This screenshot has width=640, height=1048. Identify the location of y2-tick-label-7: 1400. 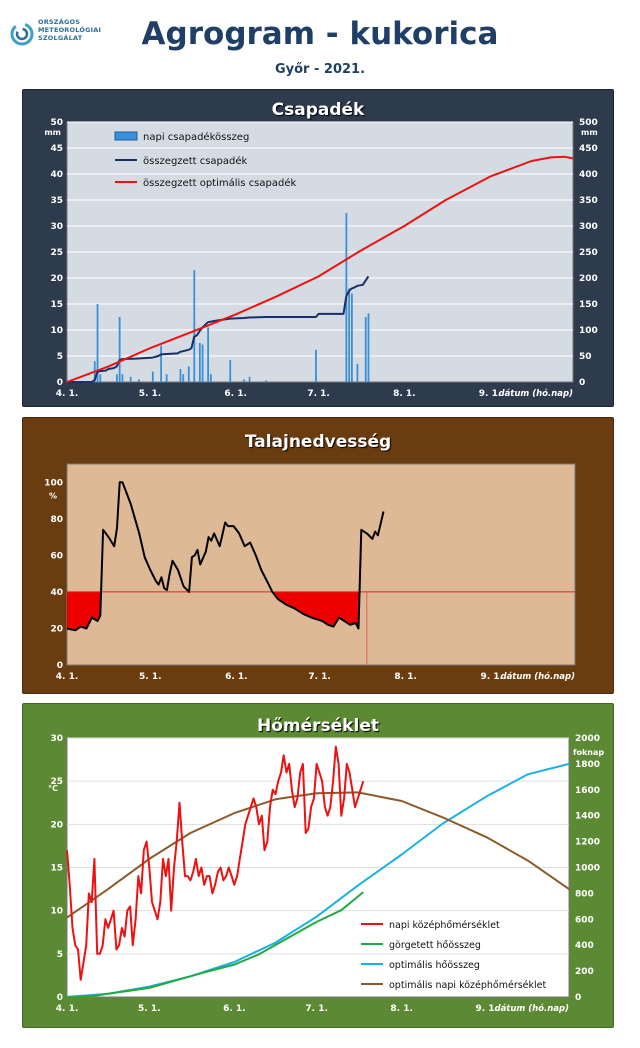
(587, 817).